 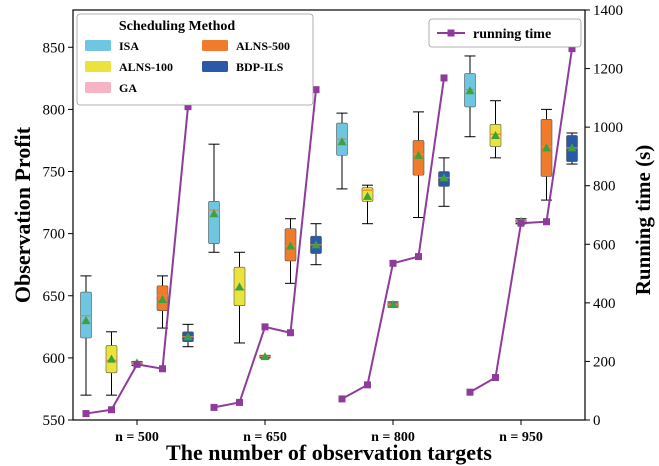 I want to click on legend-entry: ISA, so click(x=112, y=46).